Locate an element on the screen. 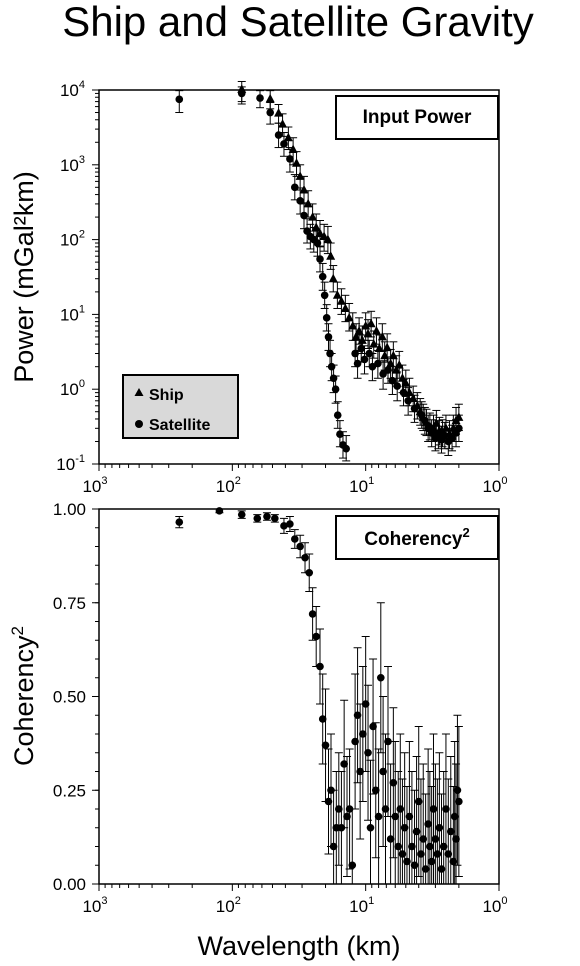 This screenshot has width=580, height=966. x-tick-label: 10³ is located at coordinates (94, 485).